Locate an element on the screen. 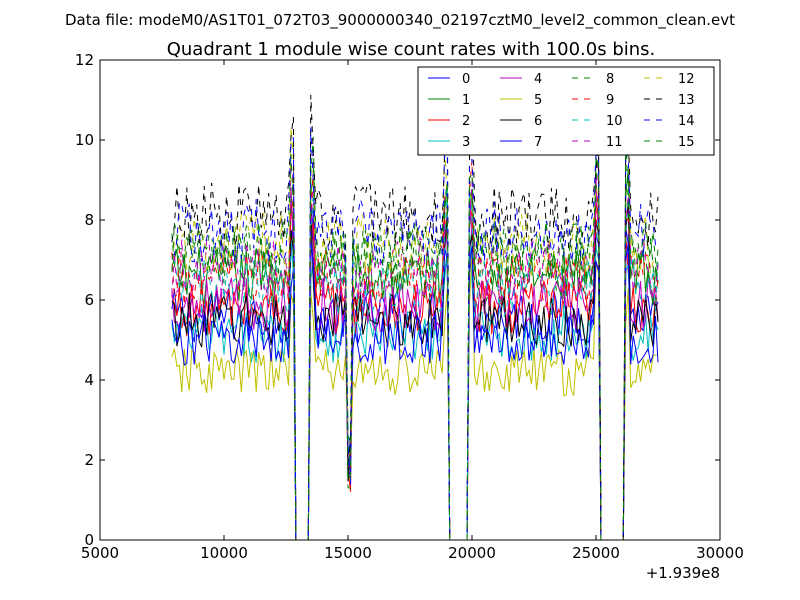  x-tick-label: 5000 is located at coordinates (100, 553).